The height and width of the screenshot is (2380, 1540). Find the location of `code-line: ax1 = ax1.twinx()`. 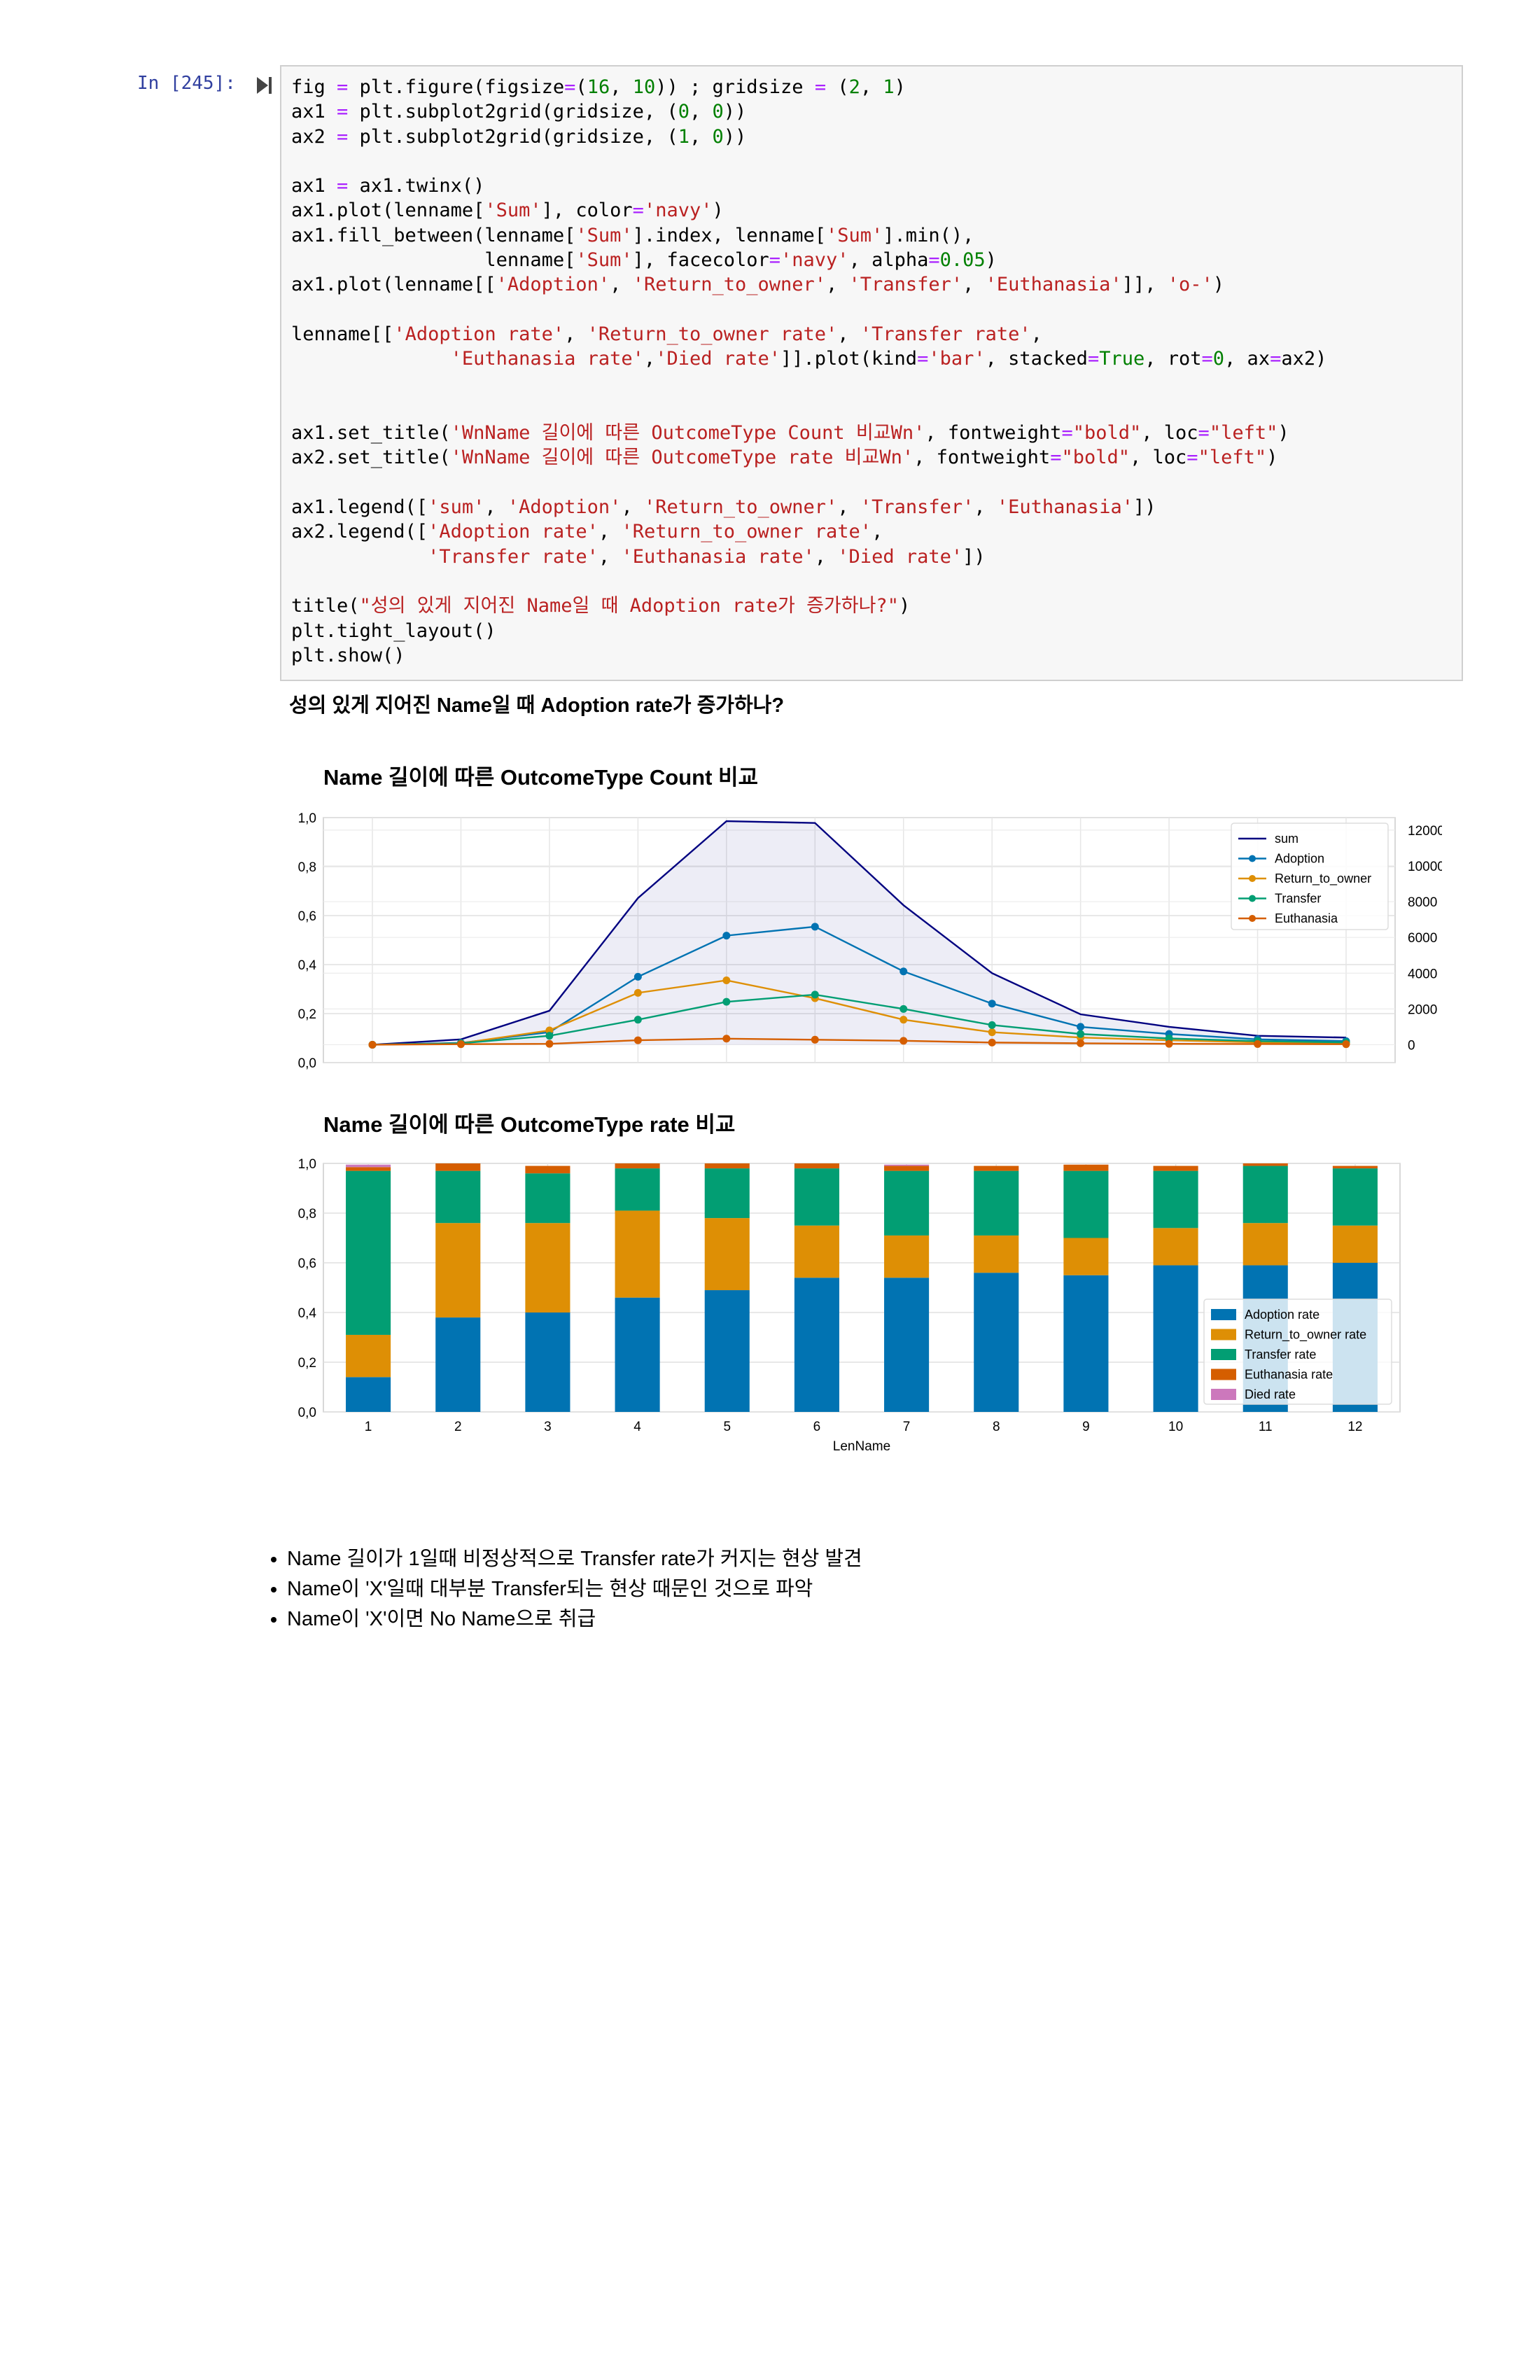

code-line: ax1 = ax1.twinx() is located at coordinates (388, 186).